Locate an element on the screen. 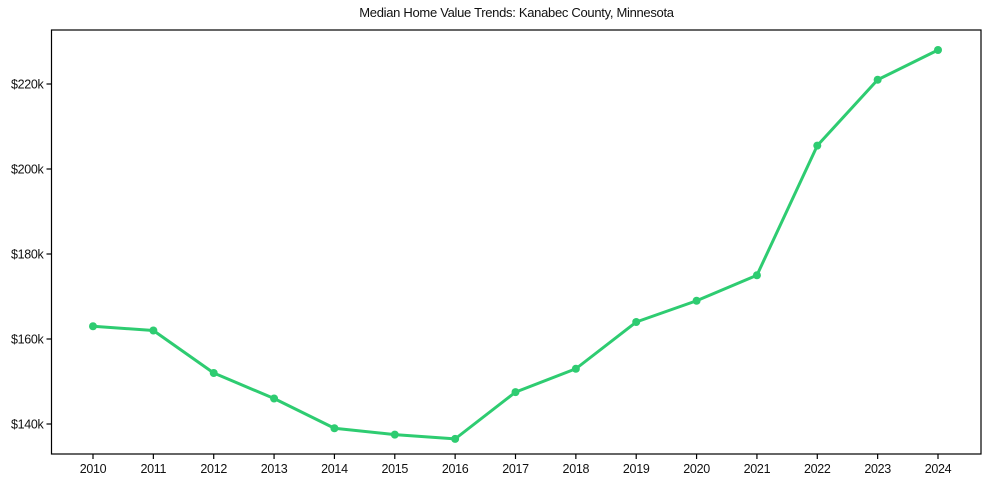 The width and height of the screenshot is (989, 490). x-tick-label: 2017 is located at coordinates (515, 469).